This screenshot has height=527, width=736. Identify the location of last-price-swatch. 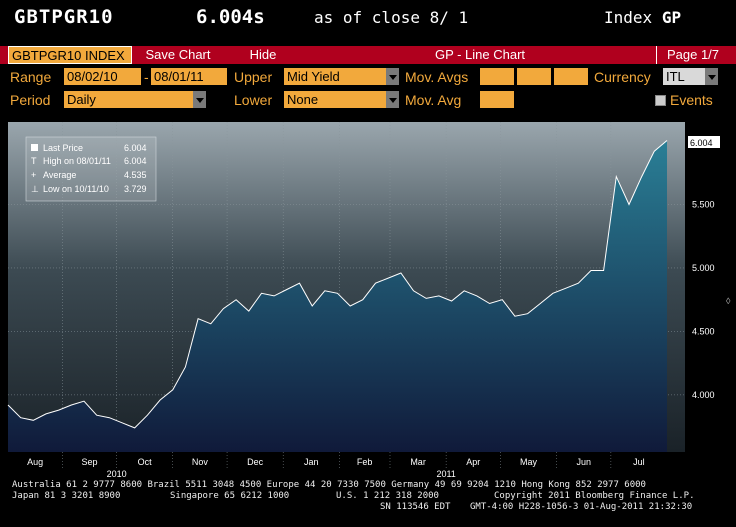
(34, 147).